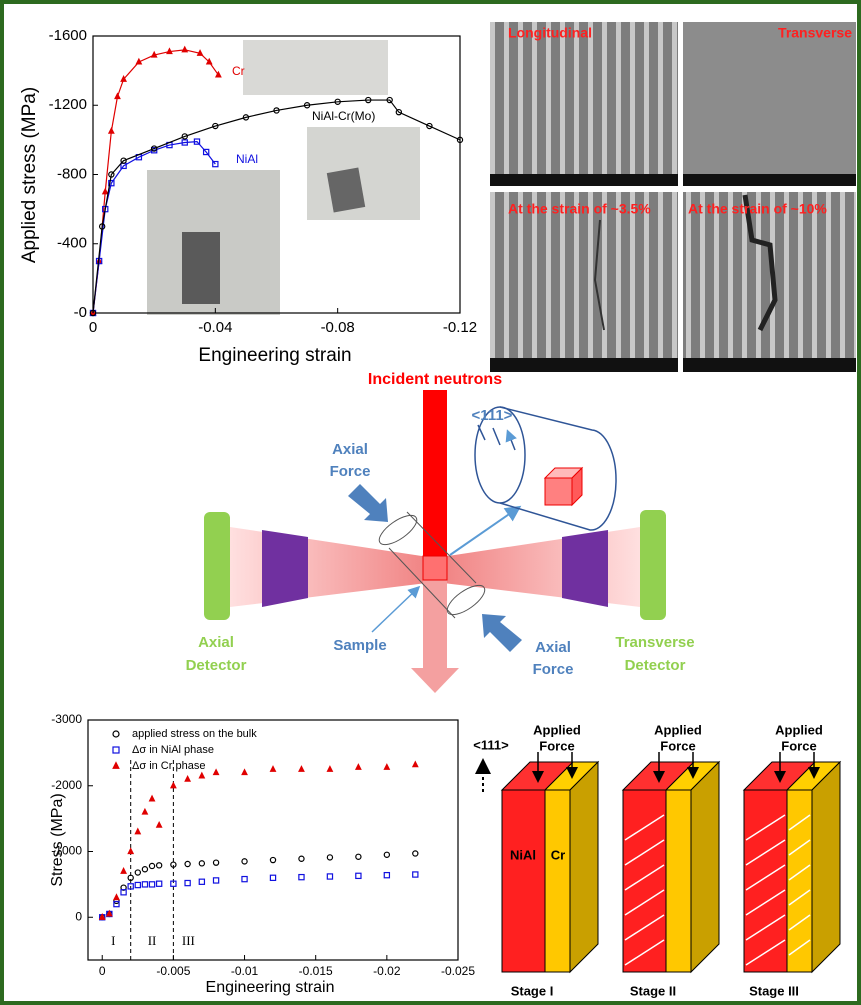 This screenshot has height=1005, width=861. Describe the element at coordinates (215, 327) in the screenshot. I see `x-tick-label: -0.04` at that location.